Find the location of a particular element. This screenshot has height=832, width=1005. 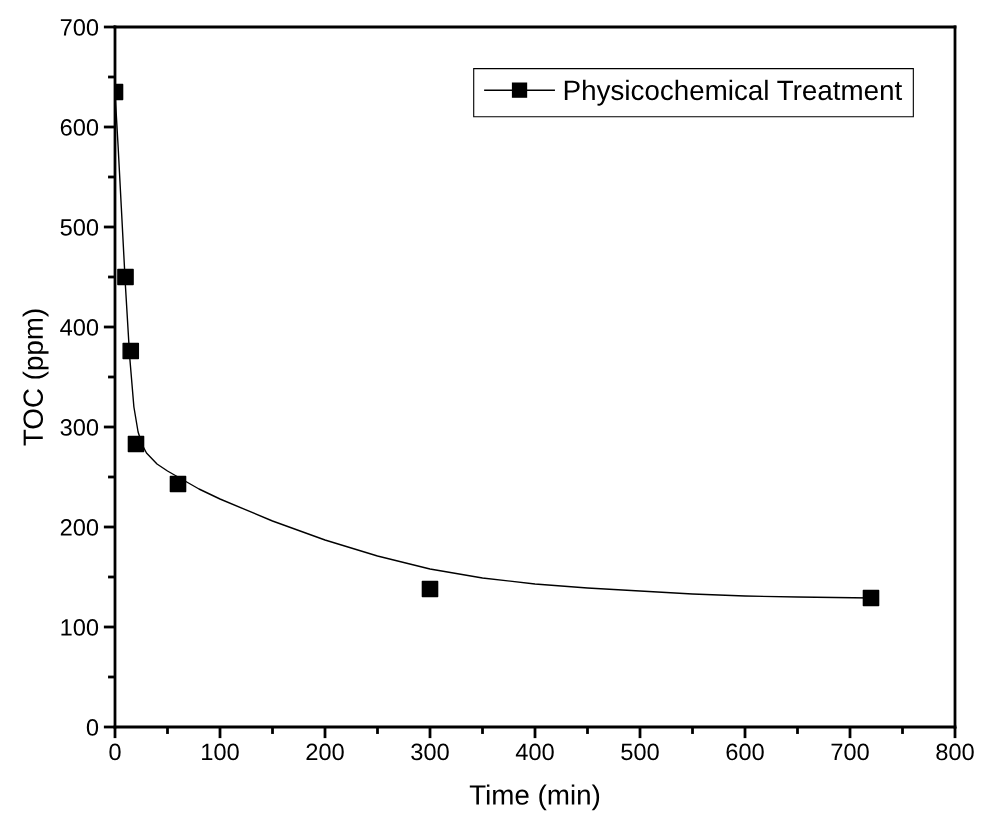

y-tick-label: 400 is located at coordinates (79, 327).